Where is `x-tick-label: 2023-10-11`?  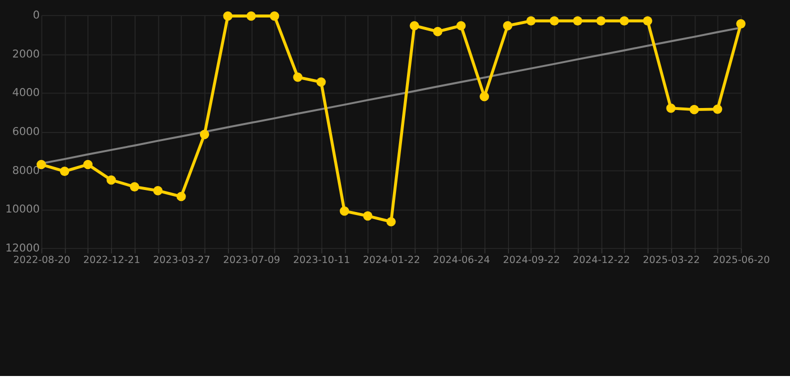 x-tick-label: 2023-10-11 is located at coordinates (321, 260).